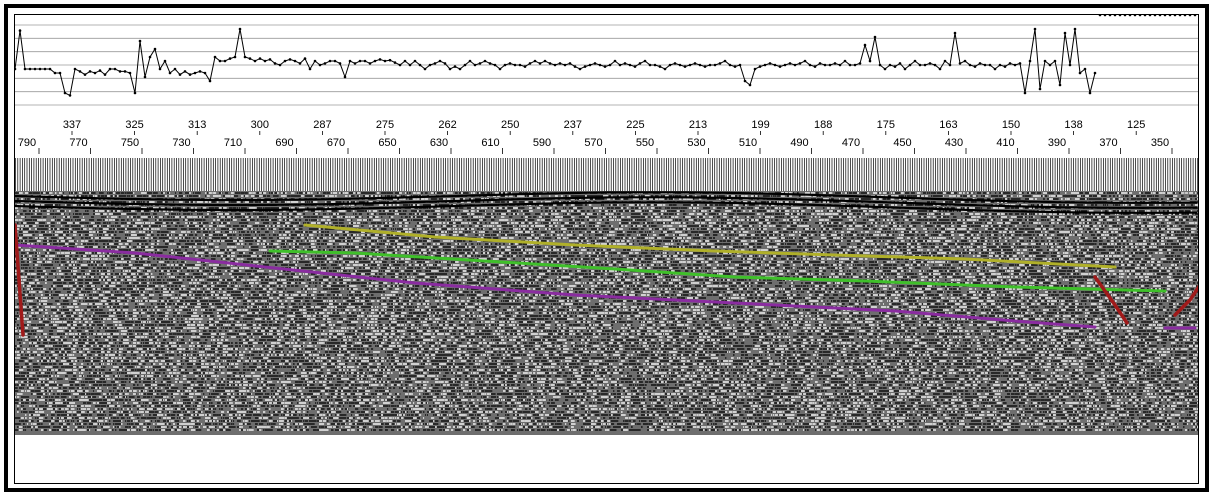  What do you see at coordinates (130, 143) in the screenshot?
I see `shotpoint-tick-label: 750` at bounding box center [130, 143].